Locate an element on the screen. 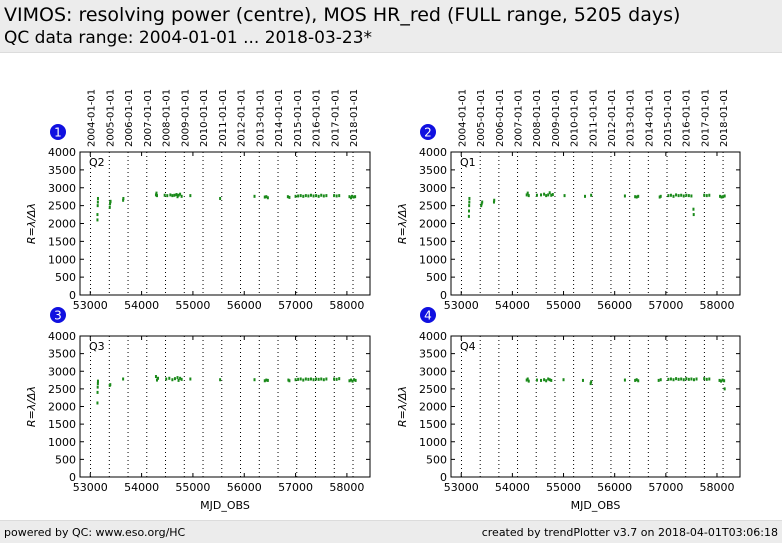  y-tick-label: 500 is located at coordinates (65, 277).